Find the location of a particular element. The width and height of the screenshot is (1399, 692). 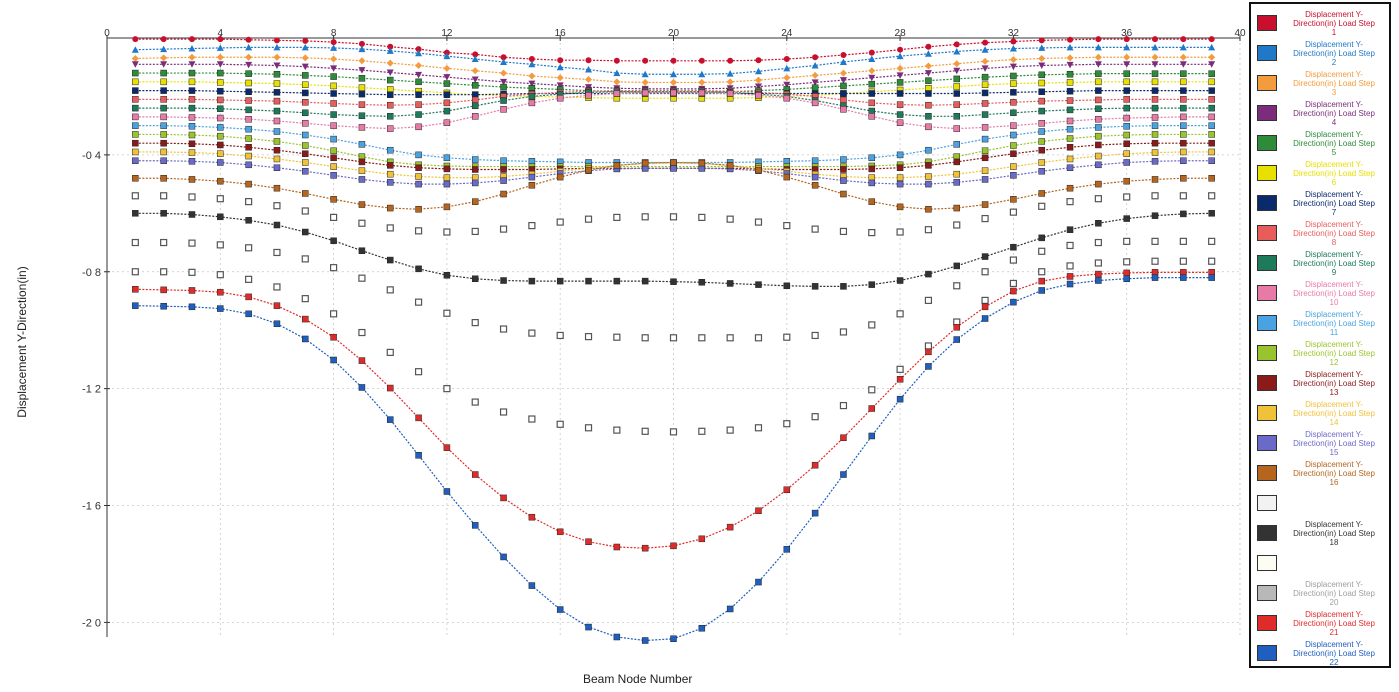

legend-label: Displacement Y- Direction(in) Load Step 2 is located at coordinates (1334, 53).